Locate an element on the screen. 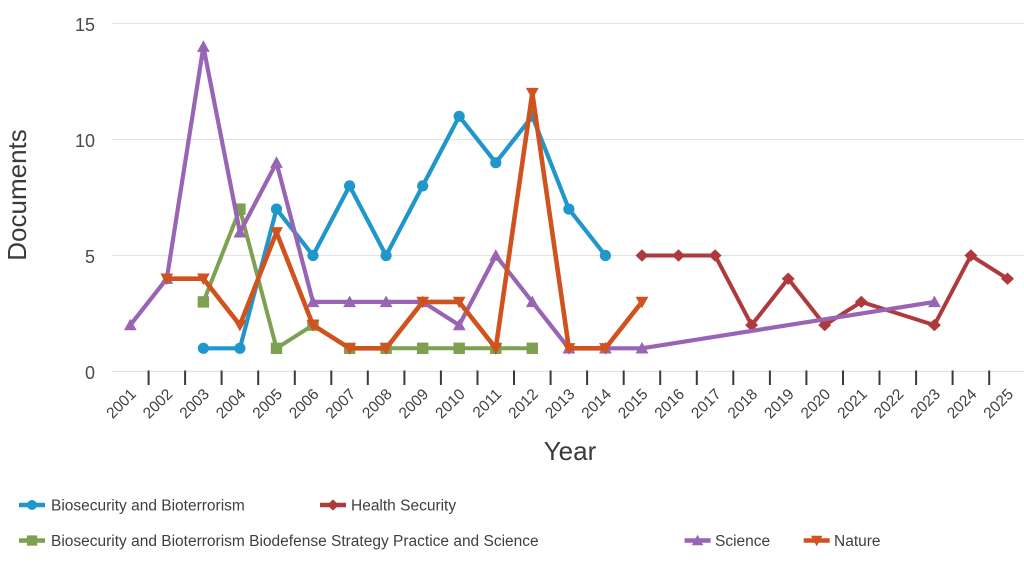  svg-text: 5 is located at coordinates (90, 257).